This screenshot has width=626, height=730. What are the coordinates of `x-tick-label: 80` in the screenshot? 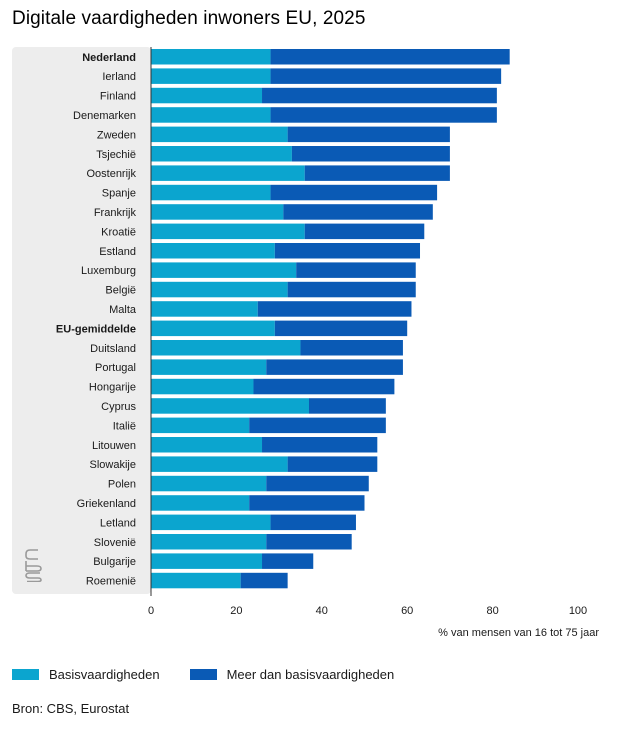 It's located at (492, 611).